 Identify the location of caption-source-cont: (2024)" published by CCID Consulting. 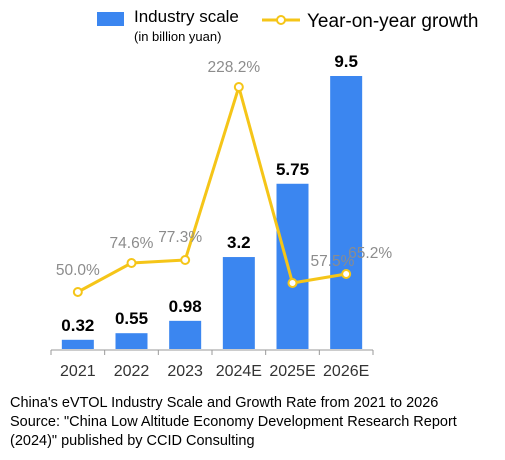
(132, 441).